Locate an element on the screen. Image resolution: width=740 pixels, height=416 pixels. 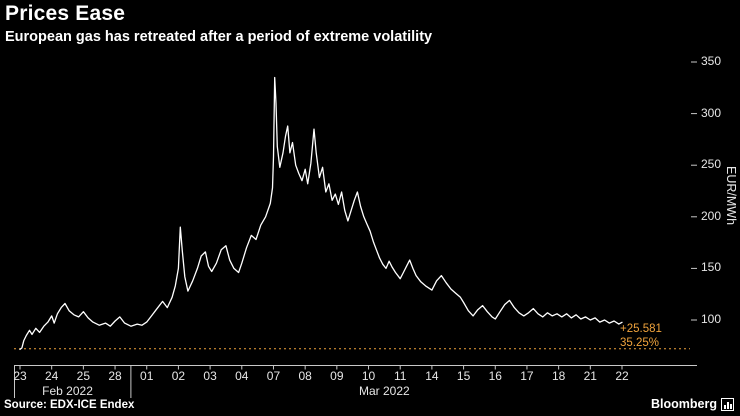
y-tick-label: 100 is located at coordinates (711, 319).